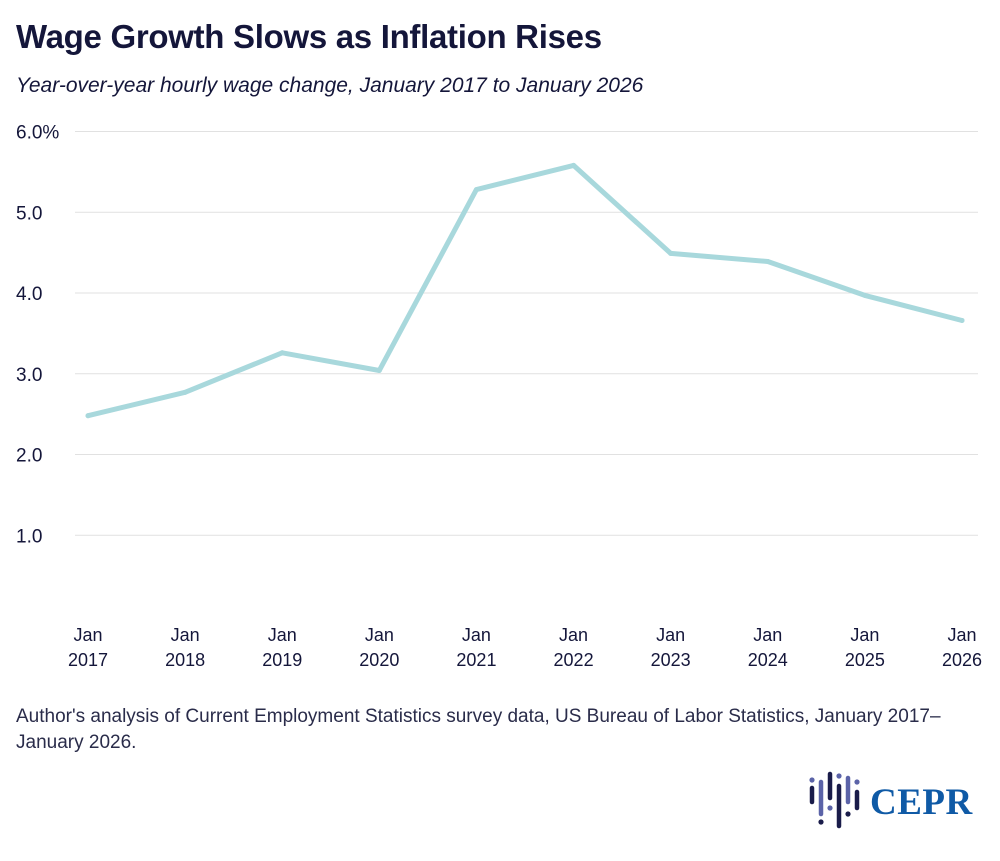 The width and height of the screenshot is (1000, 861). Describe the element at coordinates (282, 647) in the screenshot. I see `x-tick-label: Jan 2019` at that location.